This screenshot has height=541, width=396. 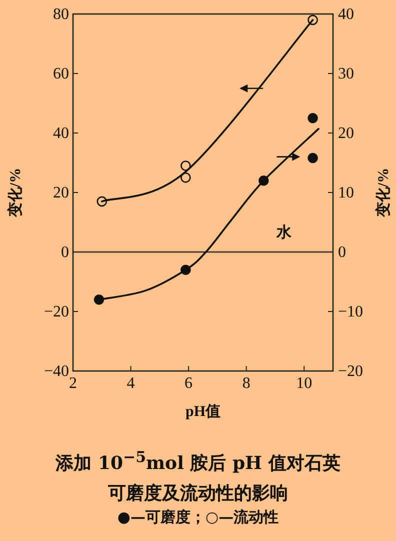 I want to click on y2-tick-label: −10, so click(x=351, y=312).